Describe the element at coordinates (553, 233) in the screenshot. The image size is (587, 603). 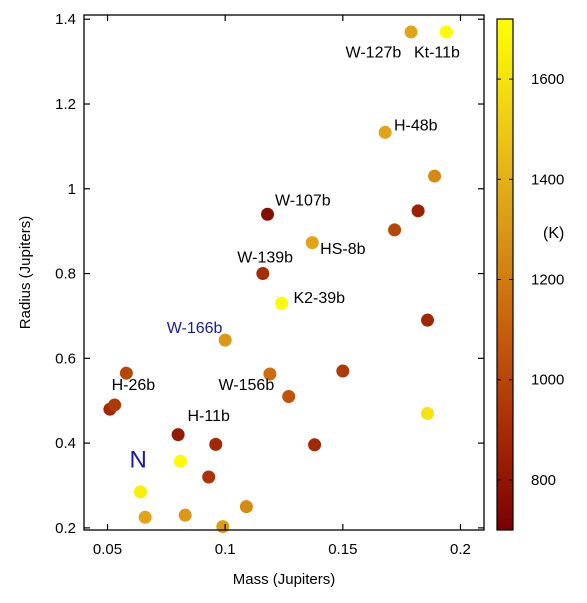
I see `colorbar-unit-label: (K)` at that location.